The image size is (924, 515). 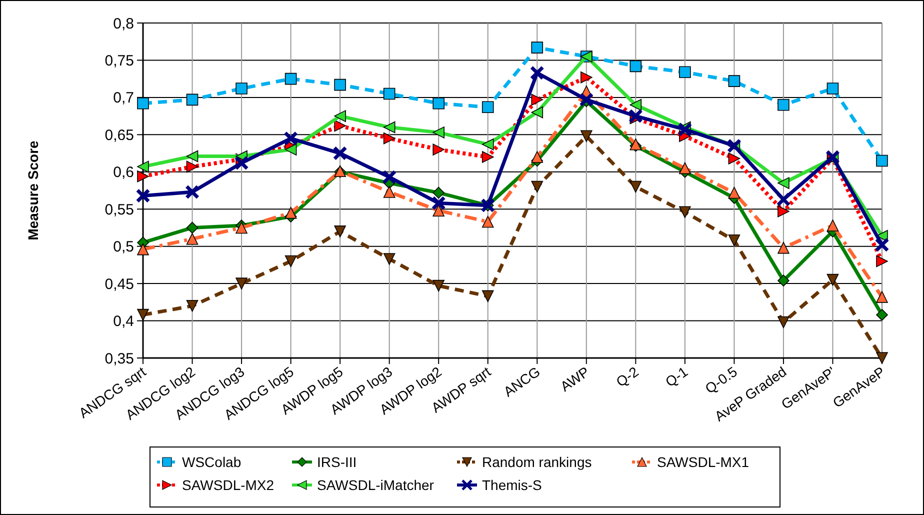 What do you see at coordinates (119, 61) in the screenshot?
I see `y-tick-label: 0,75` at bounding box center [119, 61].